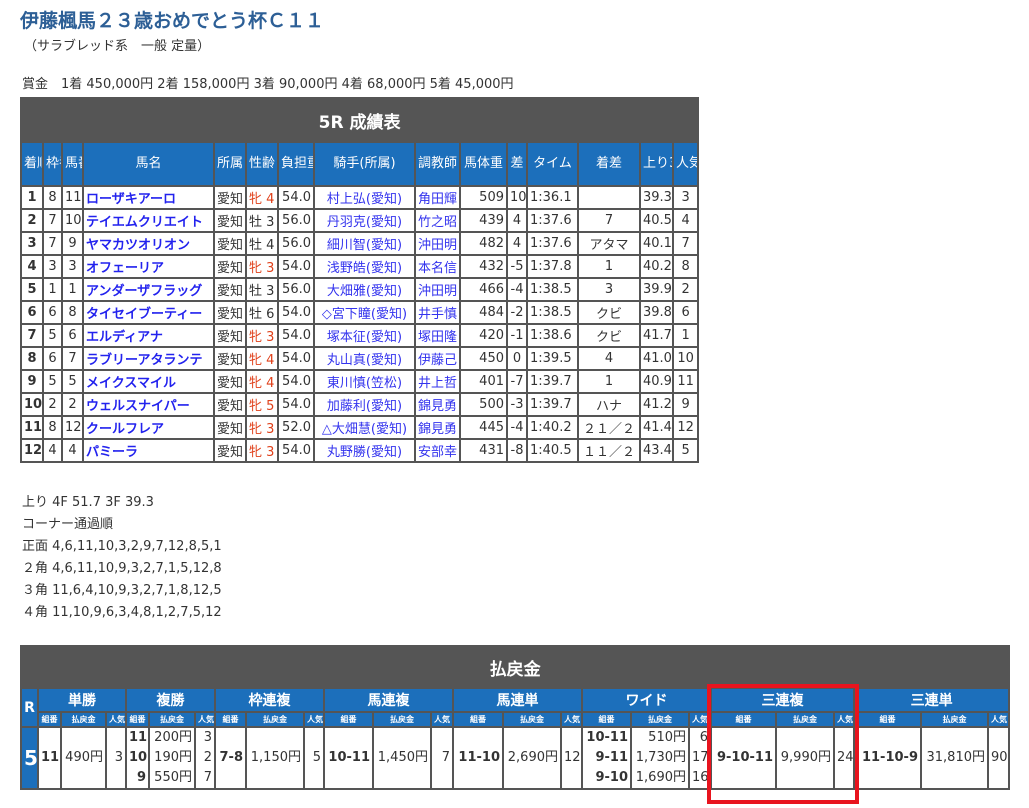 This screenshot has height=808, width=1029. I want to click on cell-trainer: 井上哲, so click(437, 381).